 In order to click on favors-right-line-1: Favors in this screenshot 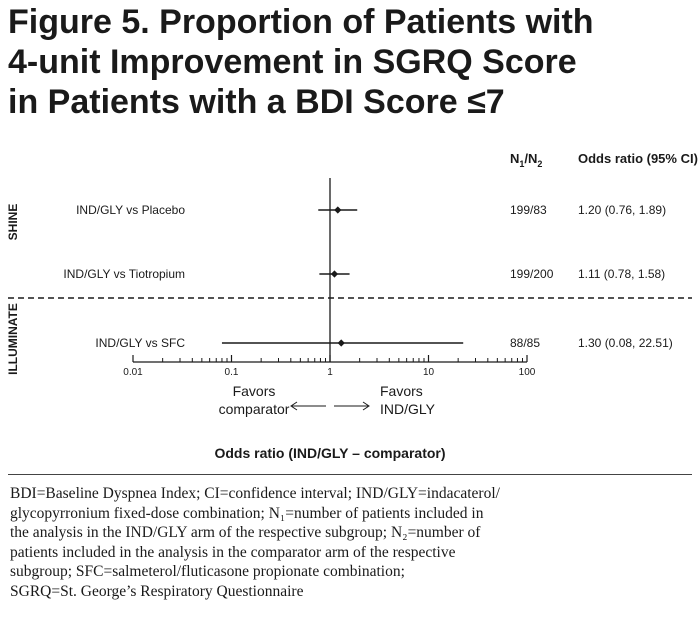, I will do `click(401, 391)`.